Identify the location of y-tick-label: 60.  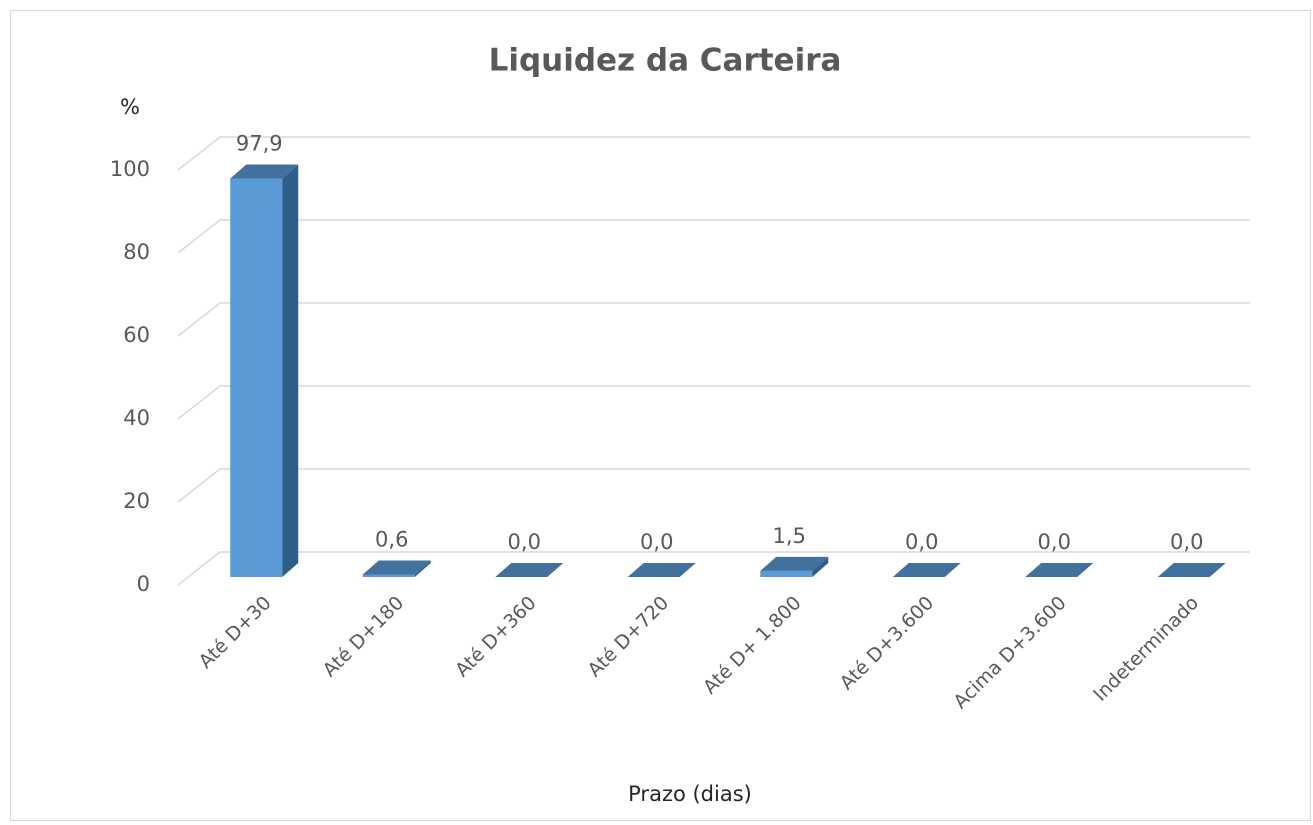
(136, 335).